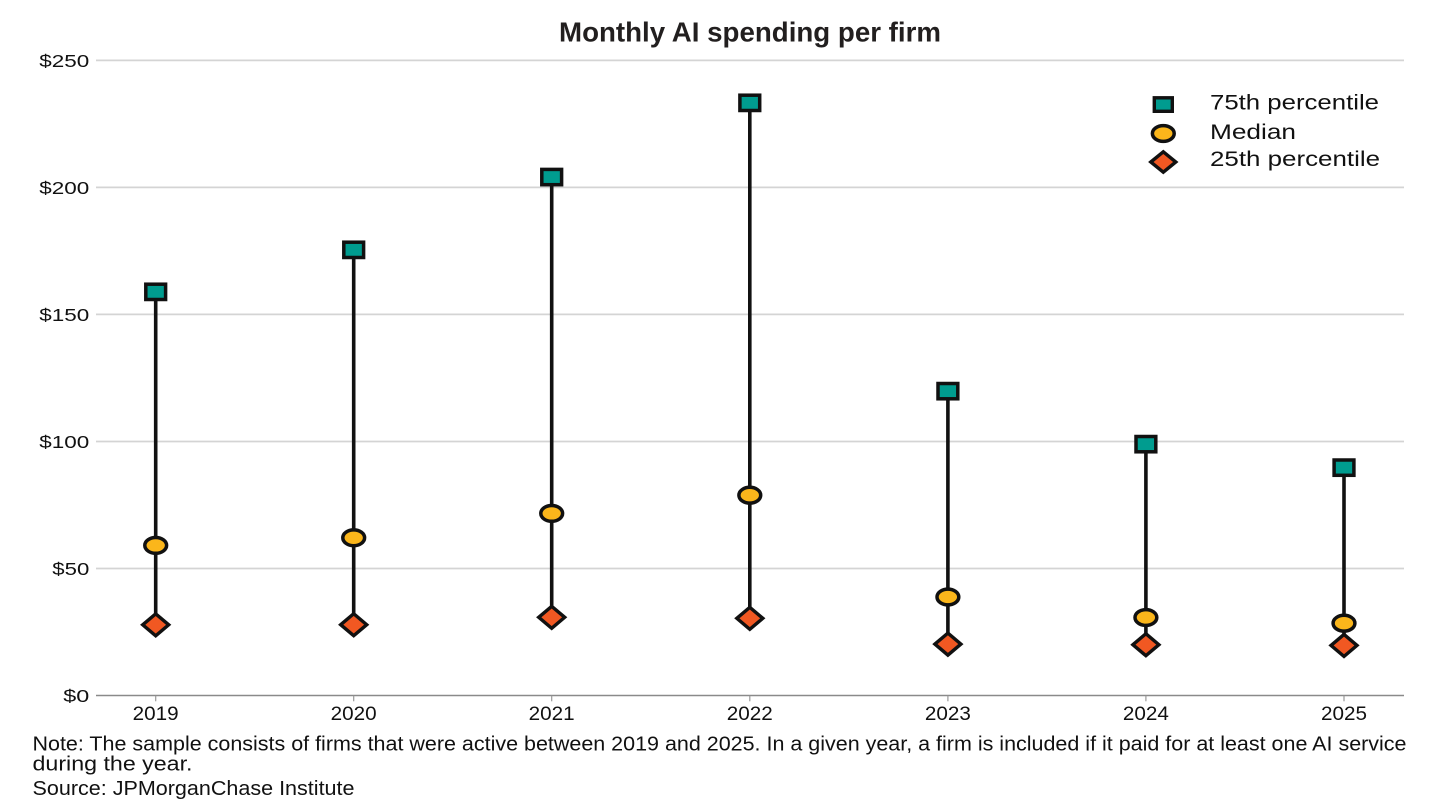 This screenshot has height=810, width=1440. Describe the element at coordinates (194, 789) in the screenshot. I see `svg-text:Source: JPMorganChase Institut: Source: JPMorganChase Institute` at that location.